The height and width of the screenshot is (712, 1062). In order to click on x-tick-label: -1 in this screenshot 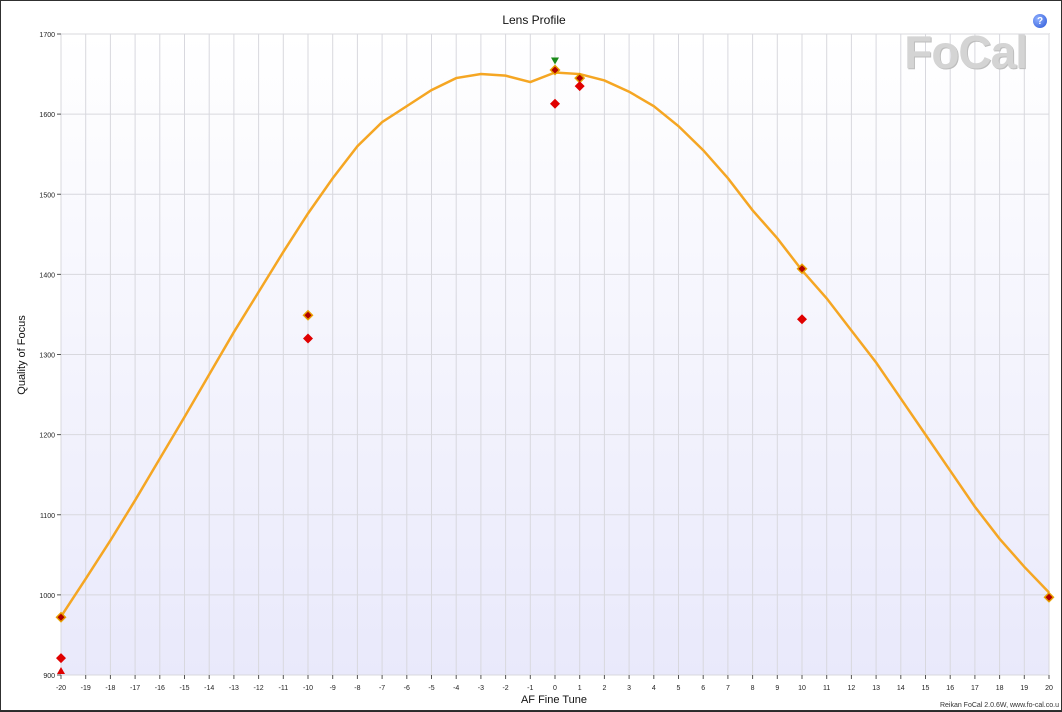, I will do `click(530, 688)`.